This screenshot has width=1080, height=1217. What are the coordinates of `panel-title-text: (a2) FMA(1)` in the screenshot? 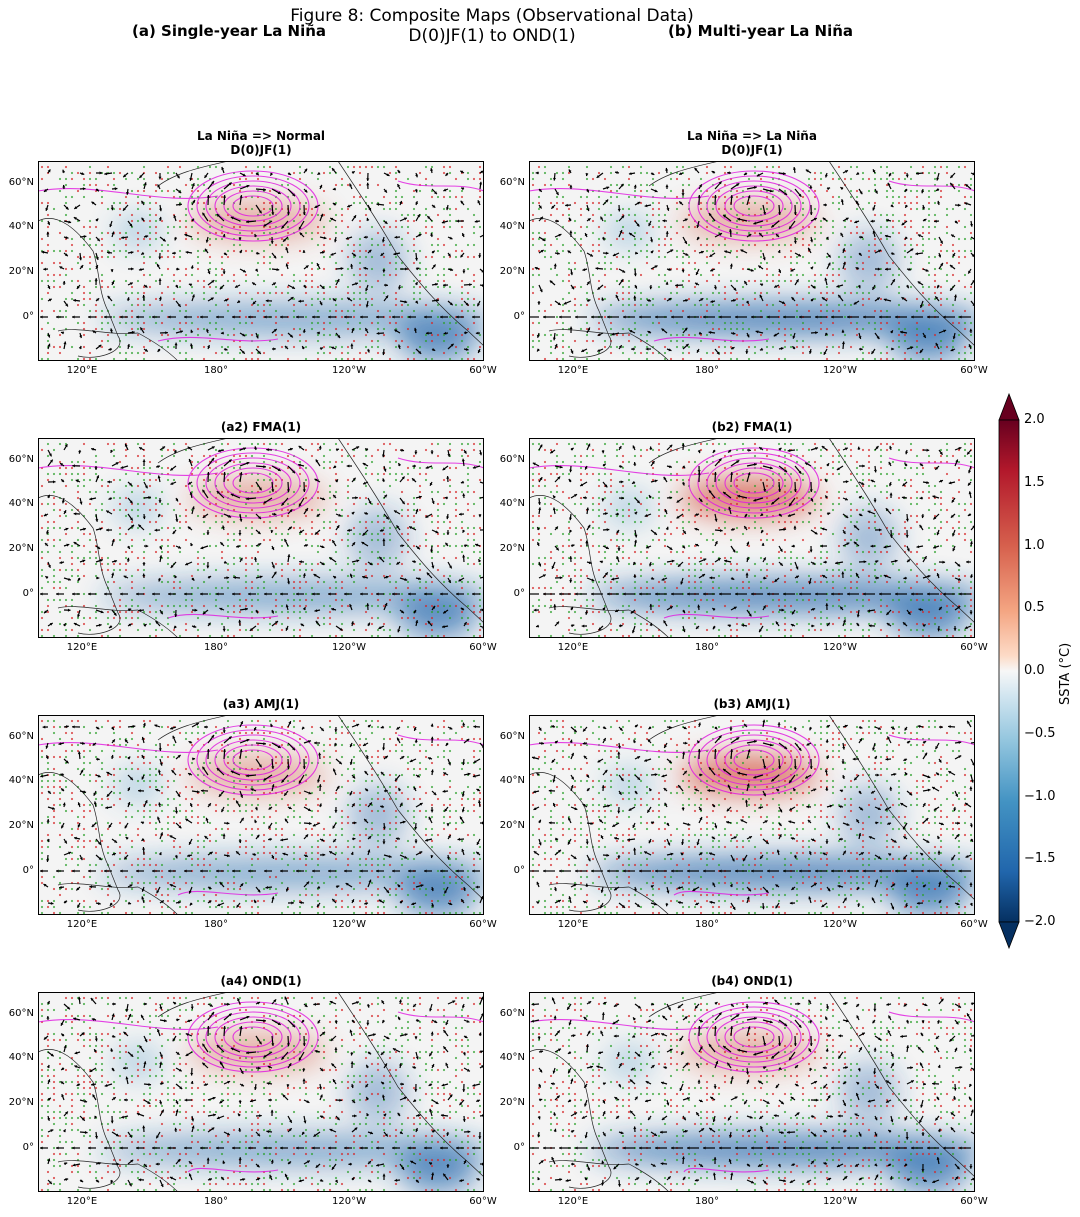 It's located at (261, 427).